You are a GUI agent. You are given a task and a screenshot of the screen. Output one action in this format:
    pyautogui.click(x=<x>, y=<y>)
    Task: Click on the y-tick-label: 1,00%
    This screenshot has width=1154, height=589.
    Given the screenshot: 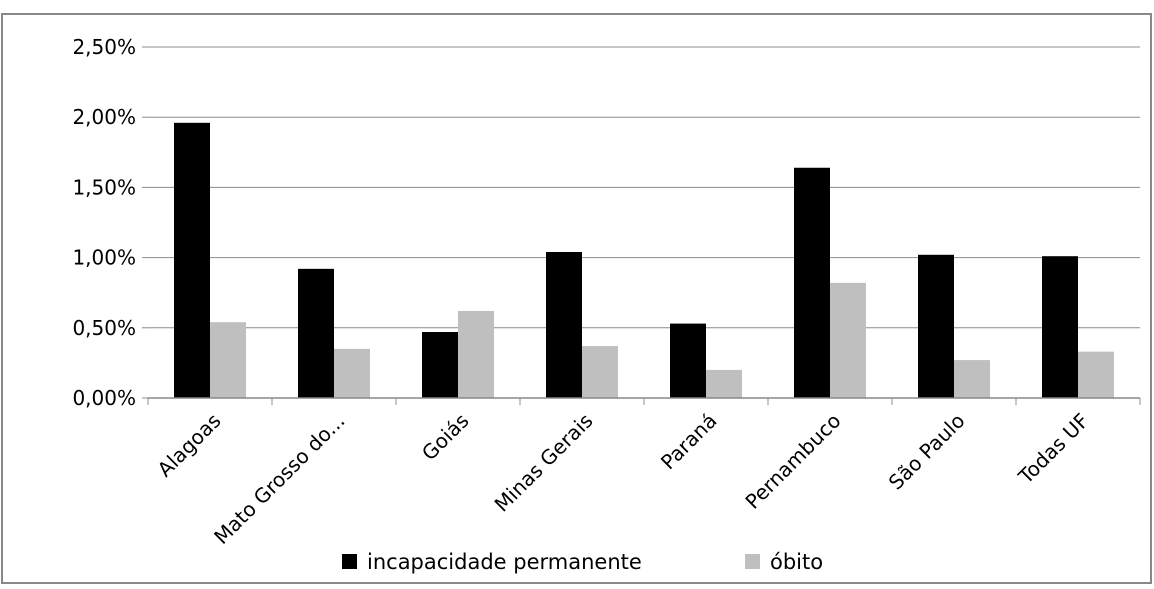 What is the action you would take?
    pyautogui.click(x=104, y=258)
    